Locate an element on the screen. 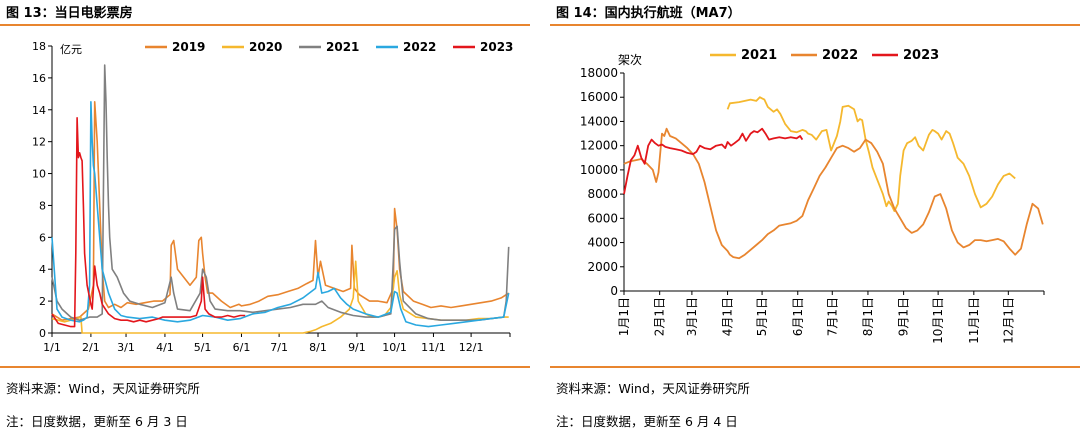 This screenshot has width=1080, height=432. y-tick-label: 8 is located at coordinates (42, 205).